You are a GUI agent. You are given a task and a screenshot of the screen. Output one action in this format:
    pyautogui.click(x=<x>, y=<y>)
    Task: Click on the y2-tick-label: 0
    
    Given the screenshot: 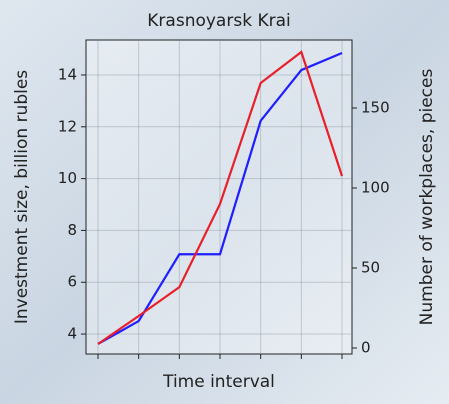 What is the action you would take?
    pyautogui.click(x=366, y=348)
    